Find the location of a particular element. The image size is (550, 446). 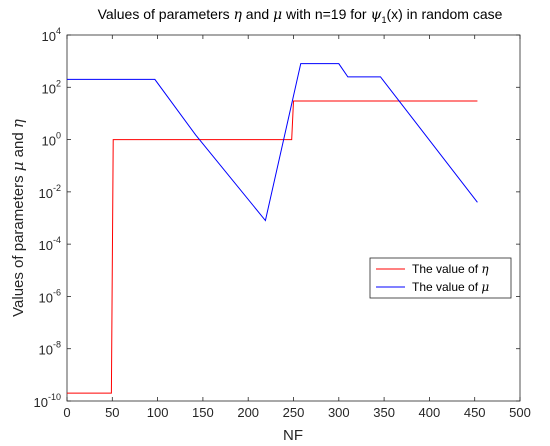

y-tick-label: 10⁻⁶ is located at coordinates (50, 296).